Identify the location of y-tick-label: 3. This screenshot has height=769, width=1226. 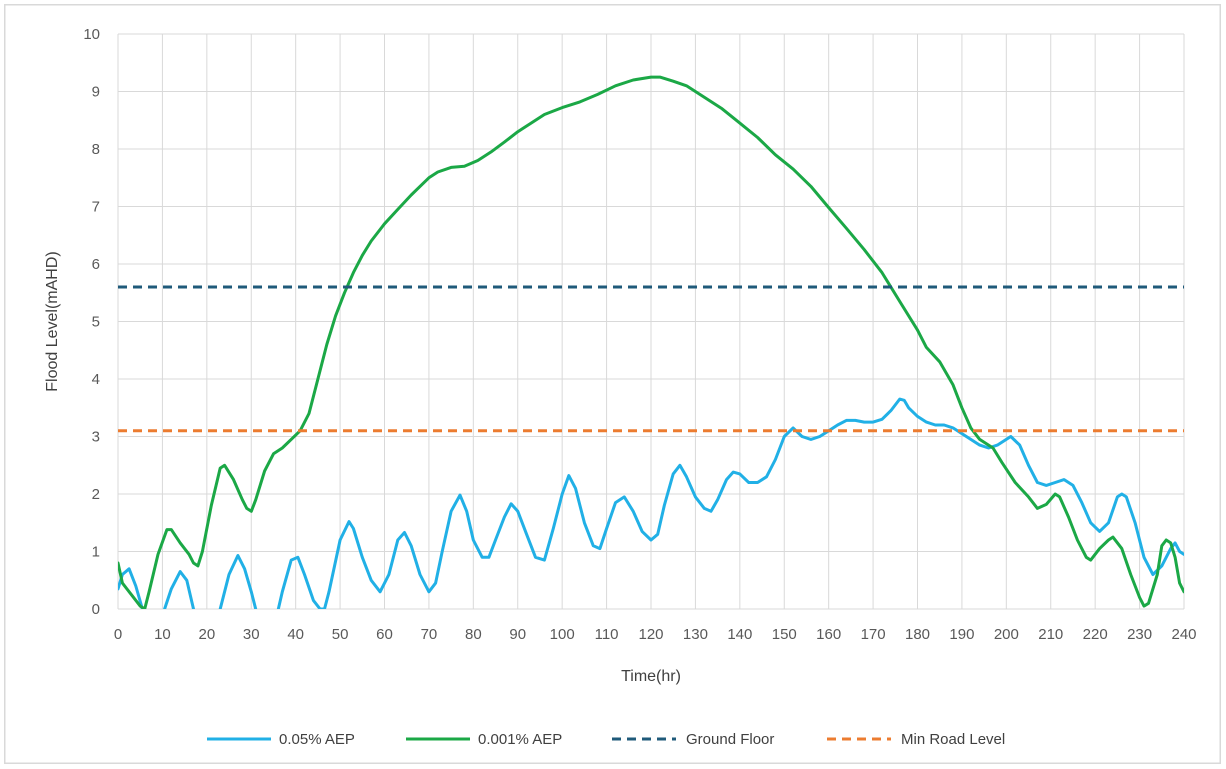
(96, 437).